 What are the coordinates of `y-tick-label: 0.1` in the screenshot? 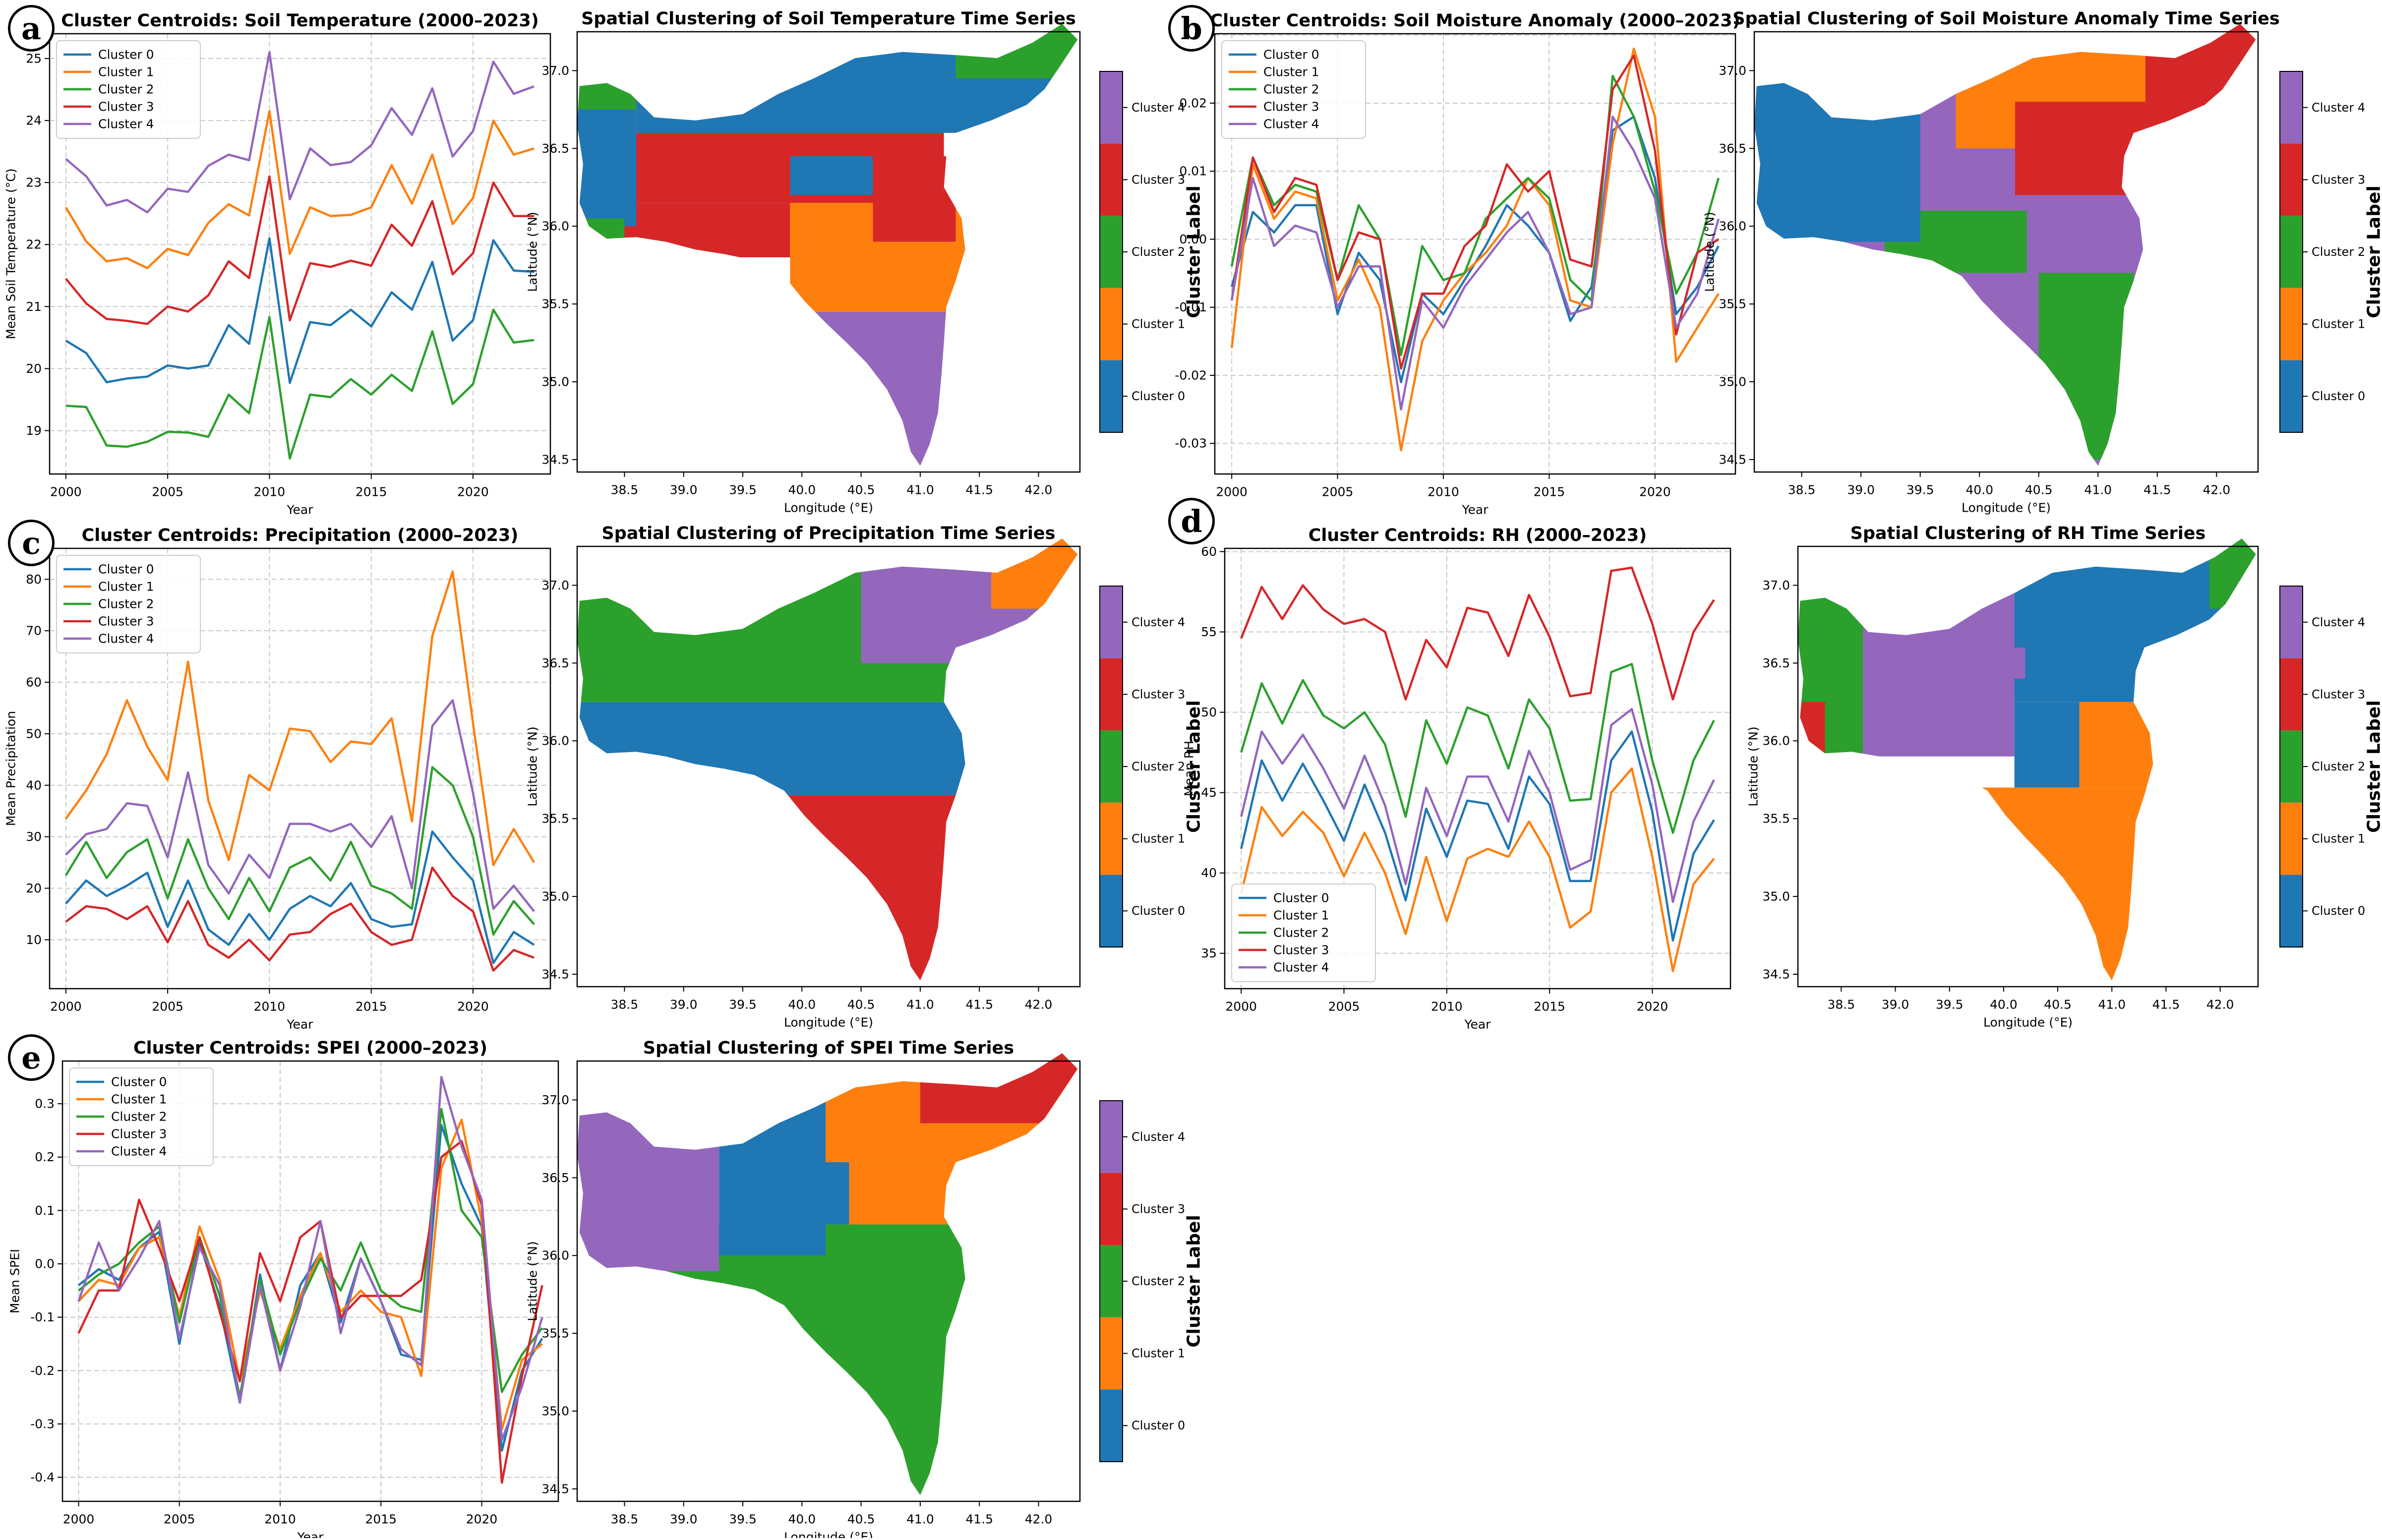 It's located at (45, 1210).